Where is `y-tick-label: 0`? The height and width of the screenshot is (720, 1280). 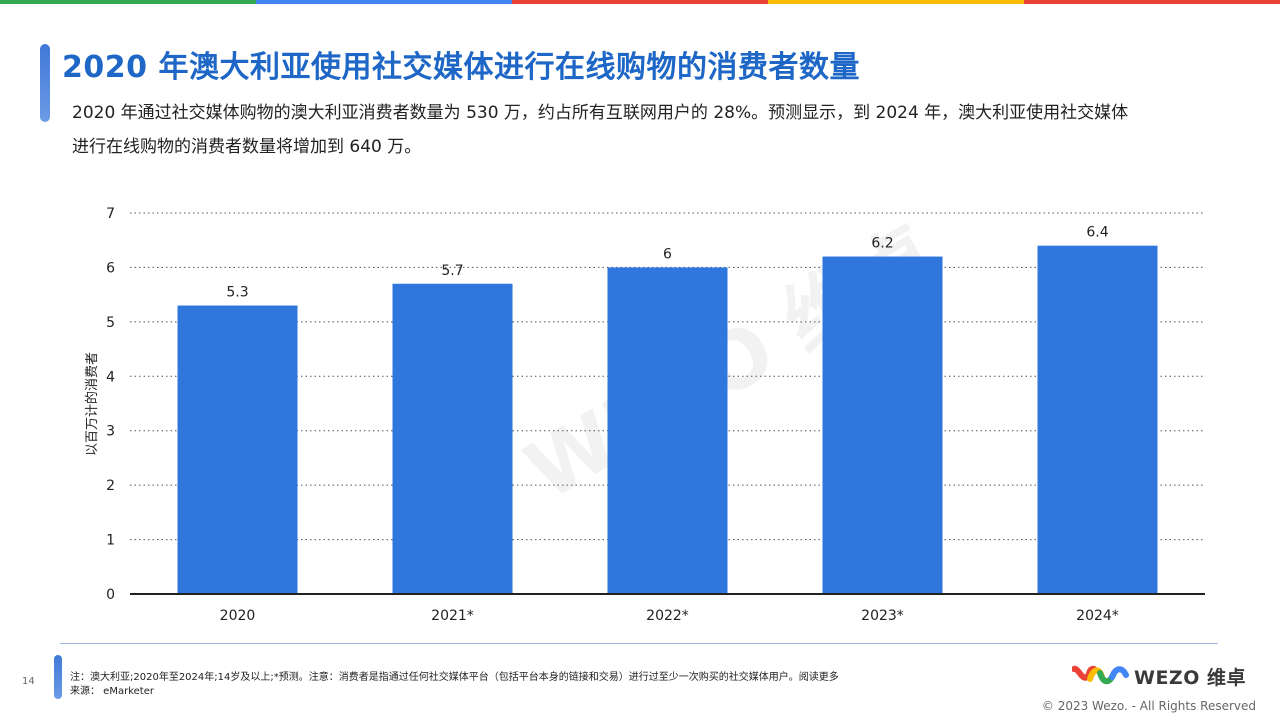
y-tick-label: 0 is located at coordinates (110, 595).